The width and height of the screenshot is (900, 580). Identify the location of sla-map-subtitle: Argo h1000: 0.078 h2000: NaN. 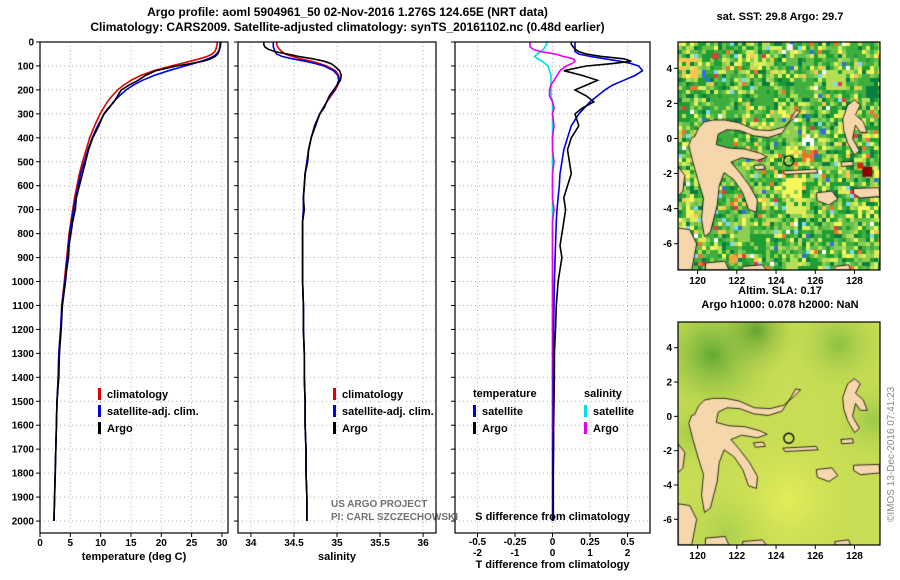
(780, 305).